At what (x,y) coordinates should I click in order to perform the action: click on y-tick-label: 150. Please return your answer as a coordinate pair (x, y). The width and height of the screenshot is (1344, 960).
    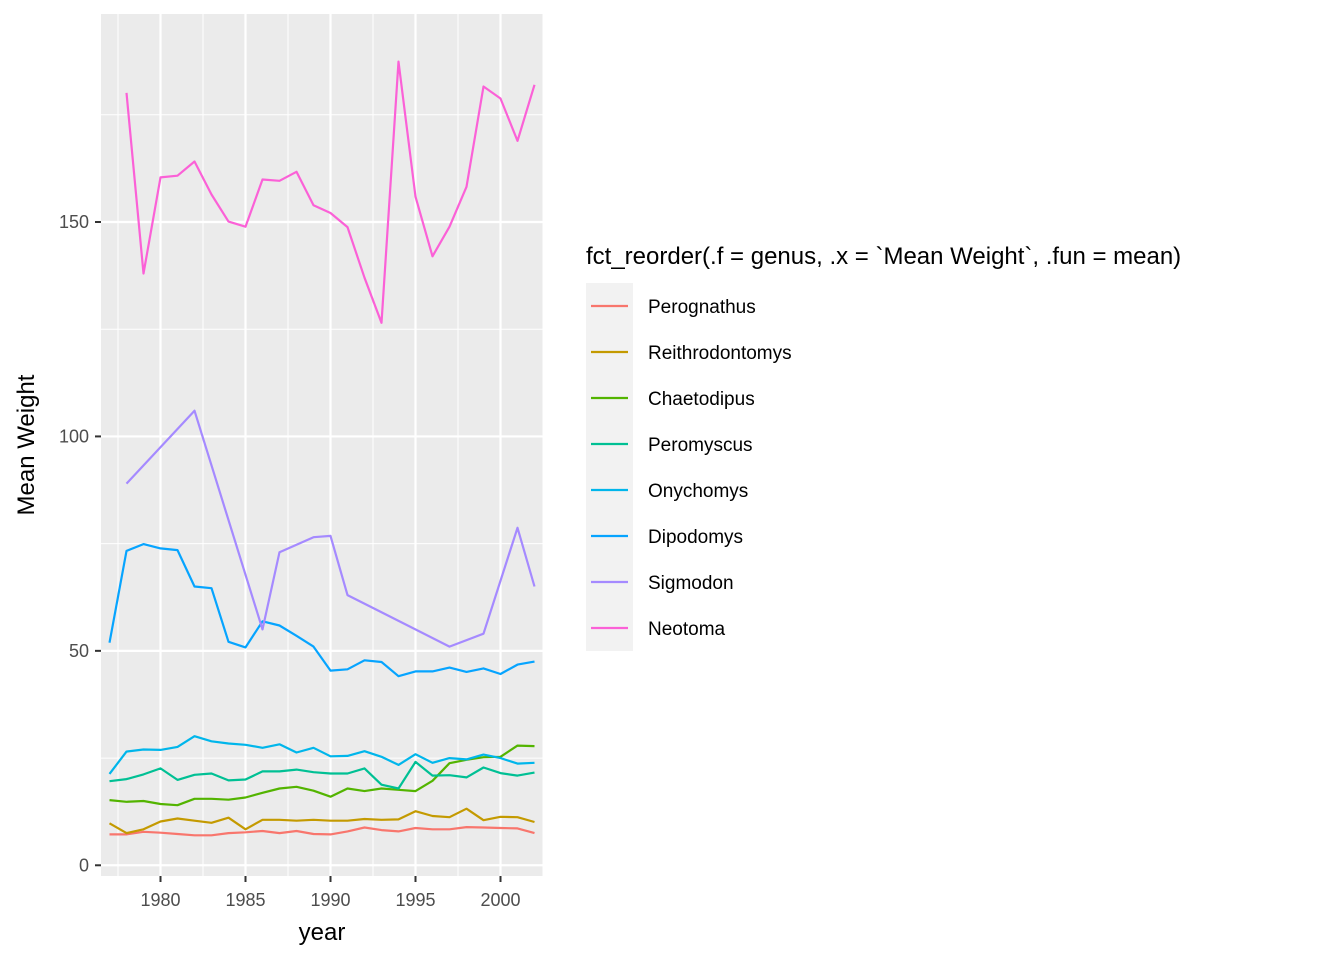
    Looking at the image, I should click on (74, 222).